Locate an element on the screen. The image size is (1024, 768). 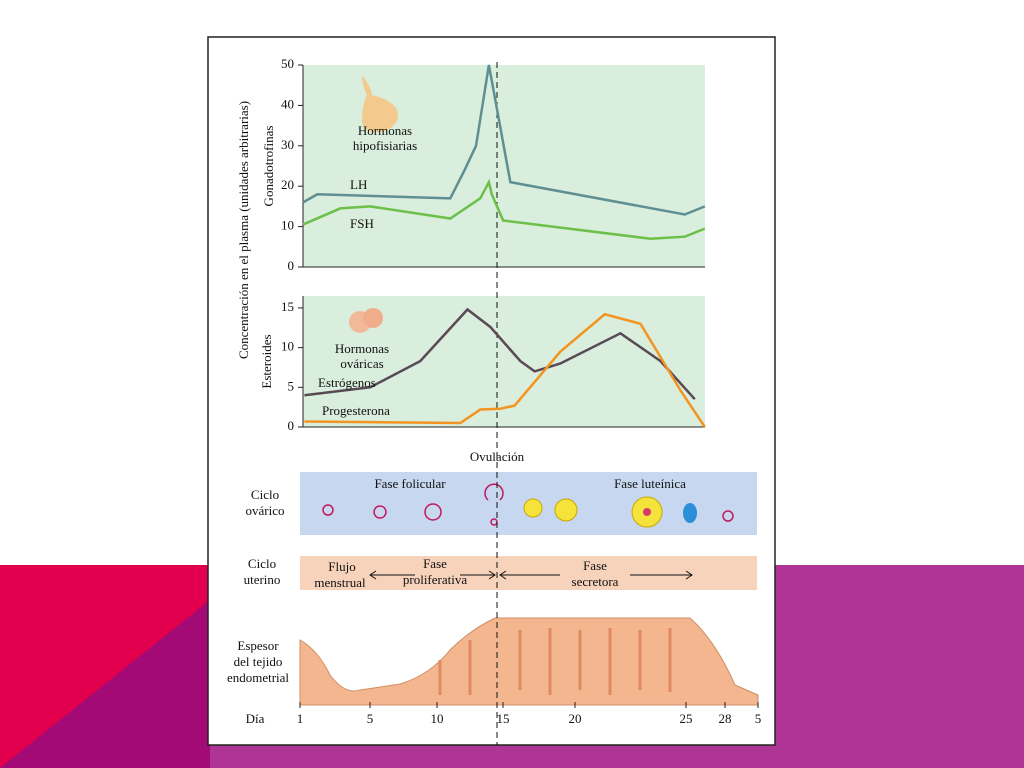
row-label: uterino is located at coordinates (262, 579).